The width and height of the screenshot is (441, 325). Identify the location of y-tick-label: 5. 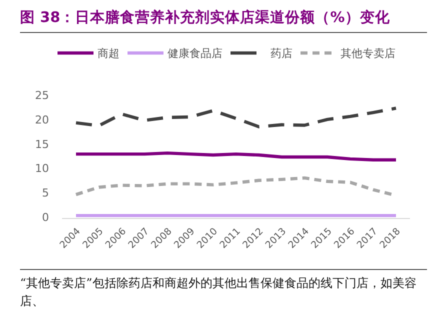
(45, 193).